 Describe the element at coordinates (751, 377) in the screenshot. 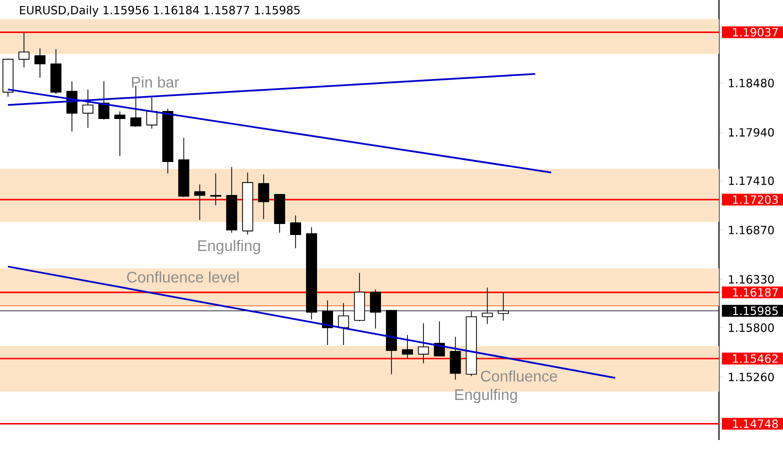

I see `y-tick-label: 1.15260` at that location.